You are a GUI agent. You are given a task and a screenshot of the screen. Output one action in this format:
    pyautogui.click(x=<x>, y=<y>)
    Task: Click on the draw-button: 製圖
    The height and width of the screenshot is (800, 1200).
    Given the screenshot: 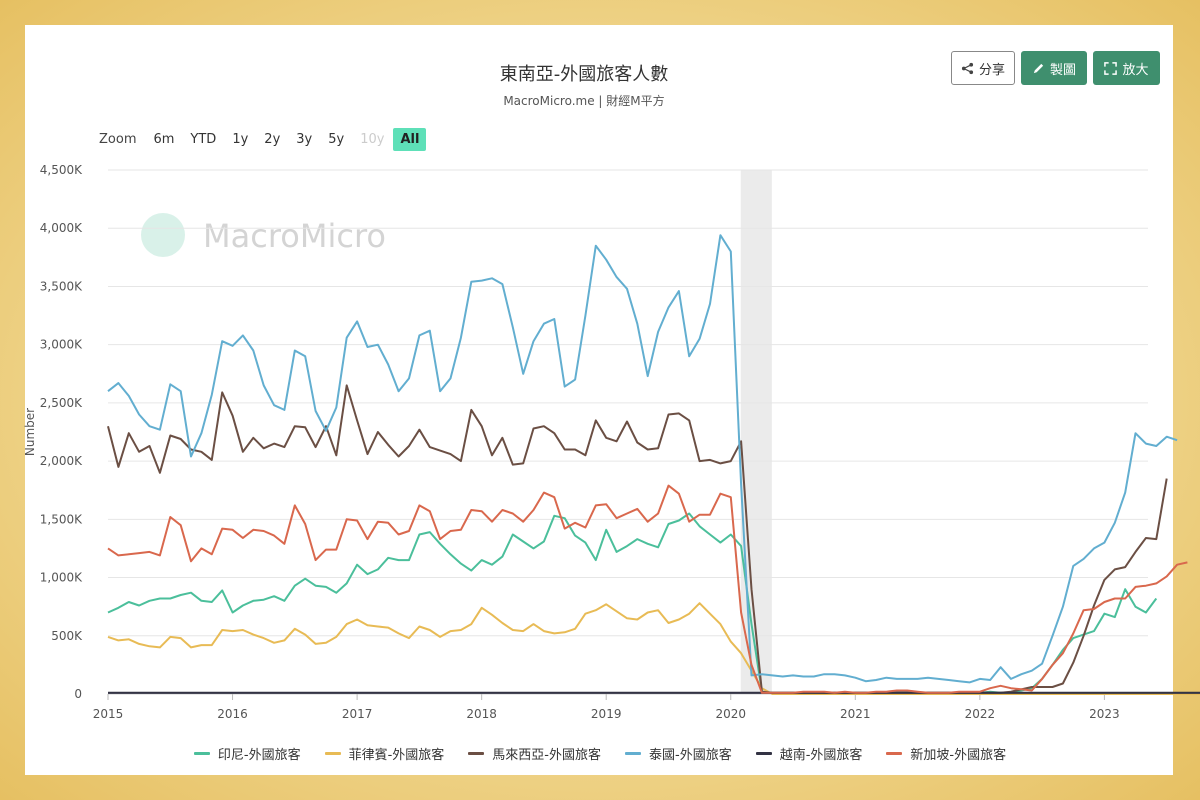 What is the action you would take?
    pyautogui.click(x=1054, y=68)
    